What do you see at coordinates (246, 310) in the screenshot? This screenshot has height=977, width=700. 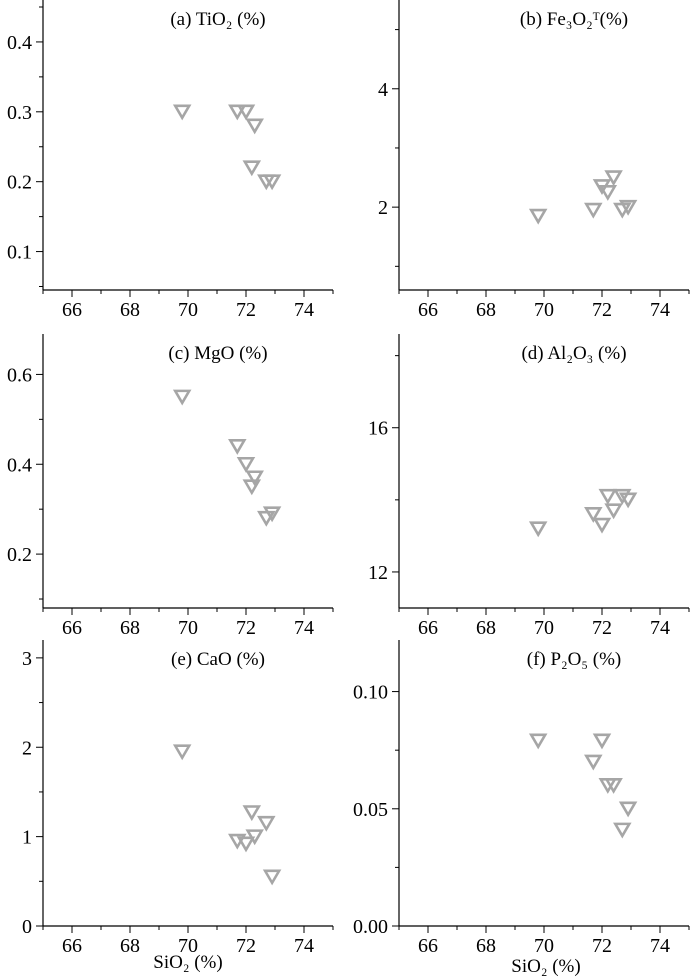 I see `panel-a-x-tick-label: 72` at bounding box center [246, 310].